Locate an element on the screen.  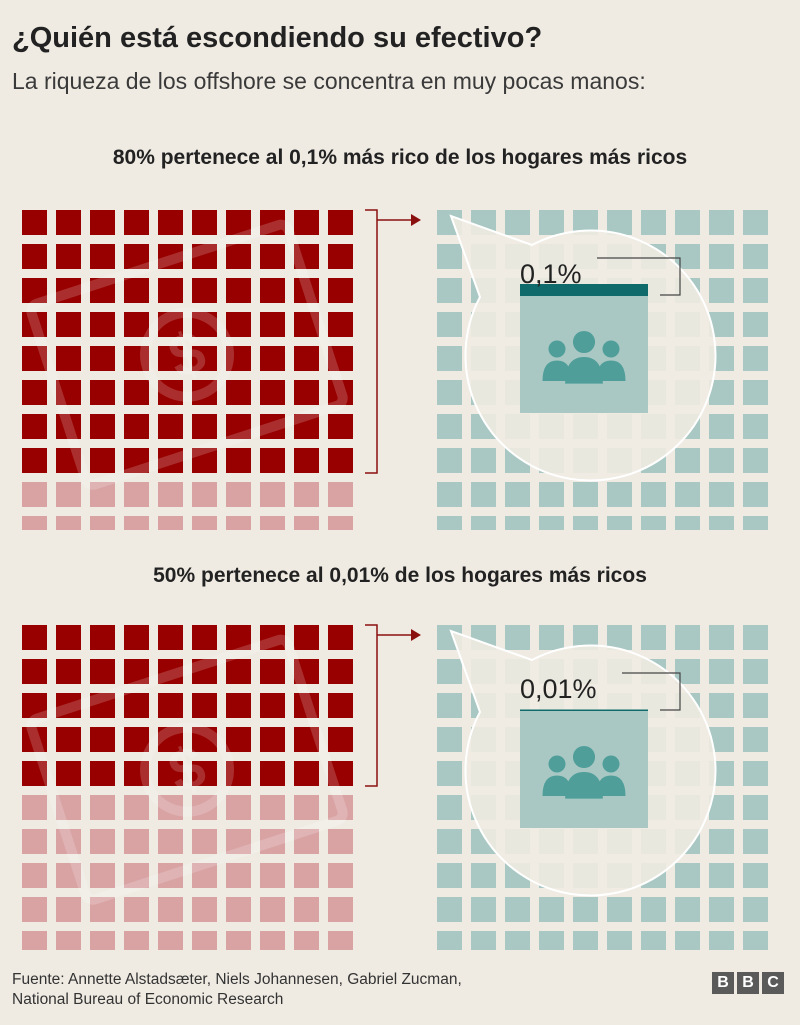
zoomed-square is located at coordinates (584, 769).